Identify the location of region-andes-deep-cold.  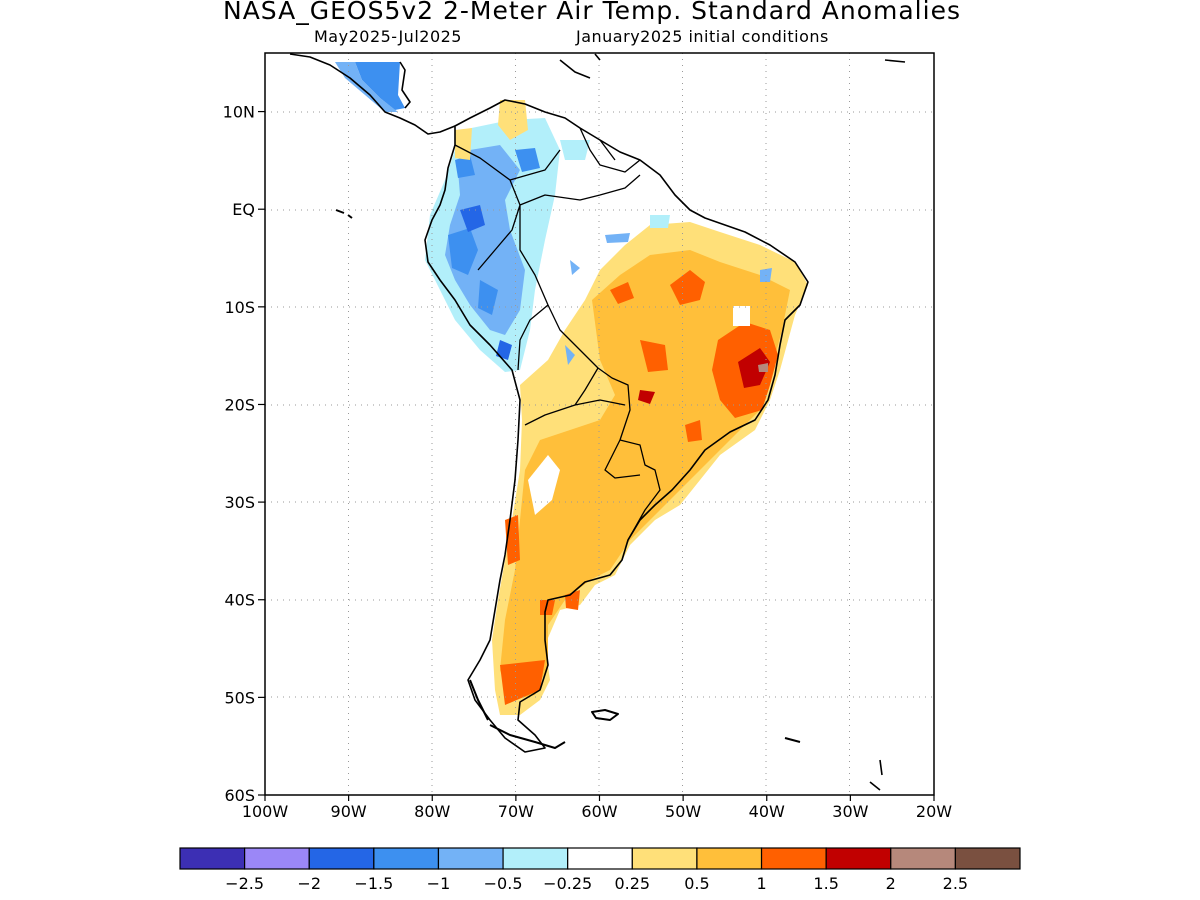
(486, 282).